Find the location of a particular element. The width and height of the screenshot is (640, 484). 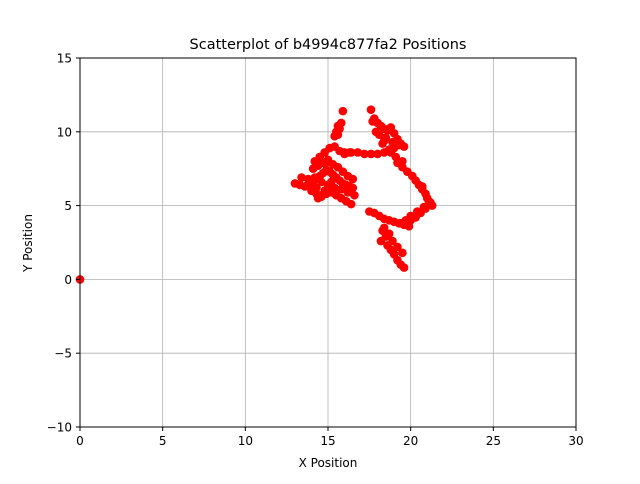

x-tick-label: 5 is located at coordinates (163, 441).